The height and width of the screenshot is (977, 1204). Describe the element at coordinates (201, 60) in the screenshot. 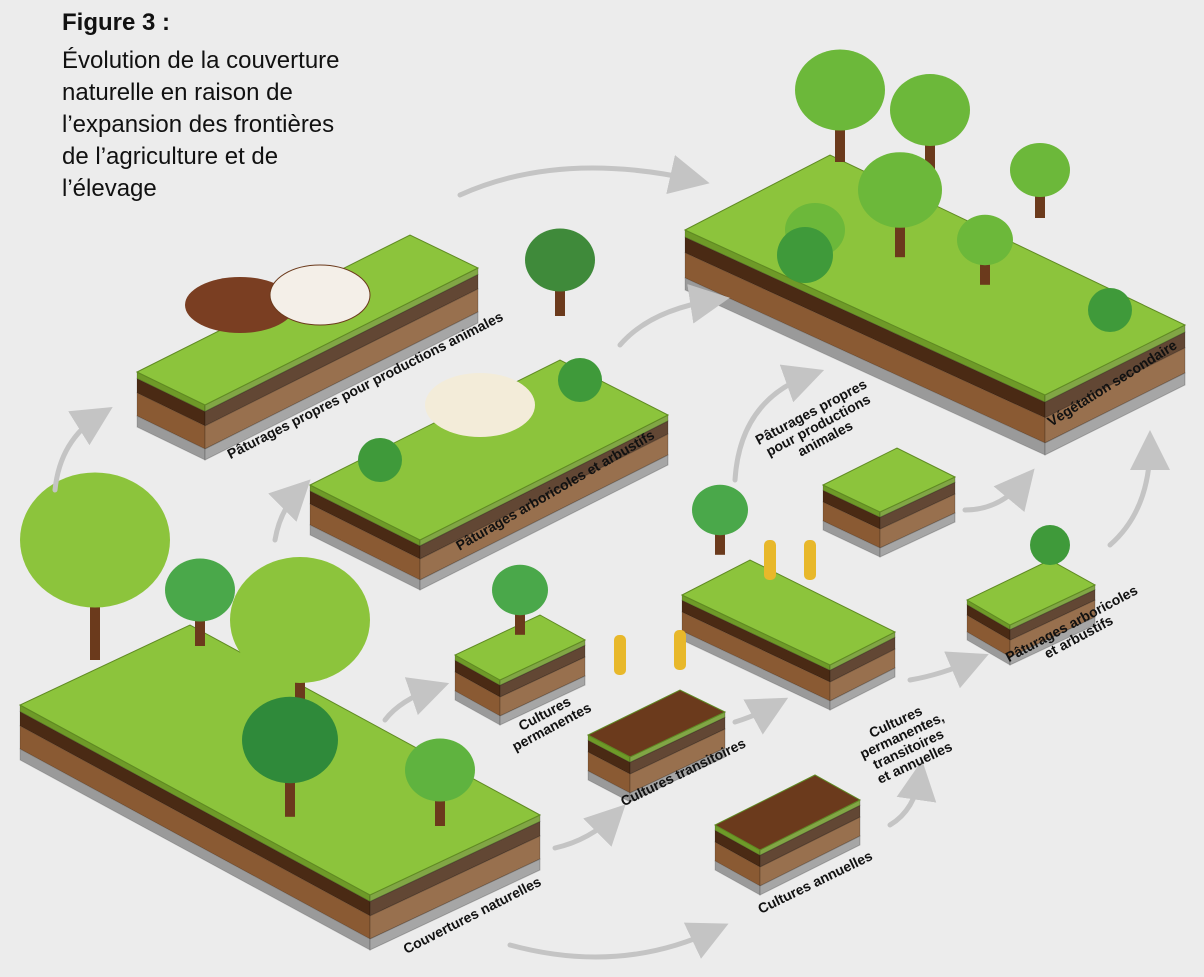

I see `description-line: Évolution de la couverture` at that location.